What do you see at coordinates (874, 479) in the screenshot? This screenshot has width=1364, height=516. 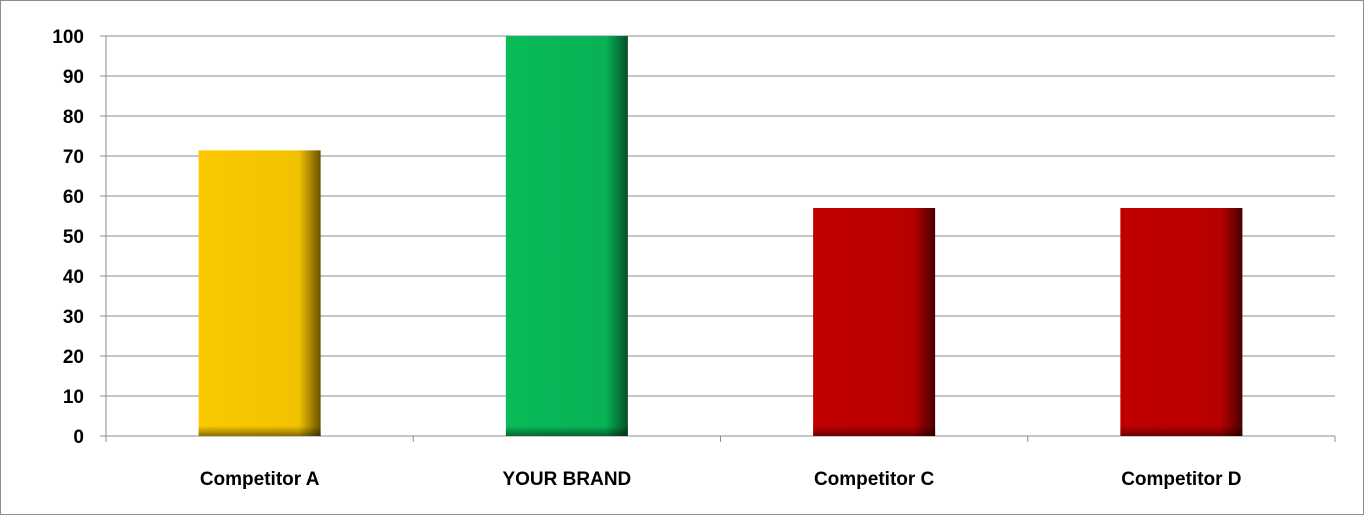 I see `x-category-label: Competitor C` at bounding box center [874, 479].